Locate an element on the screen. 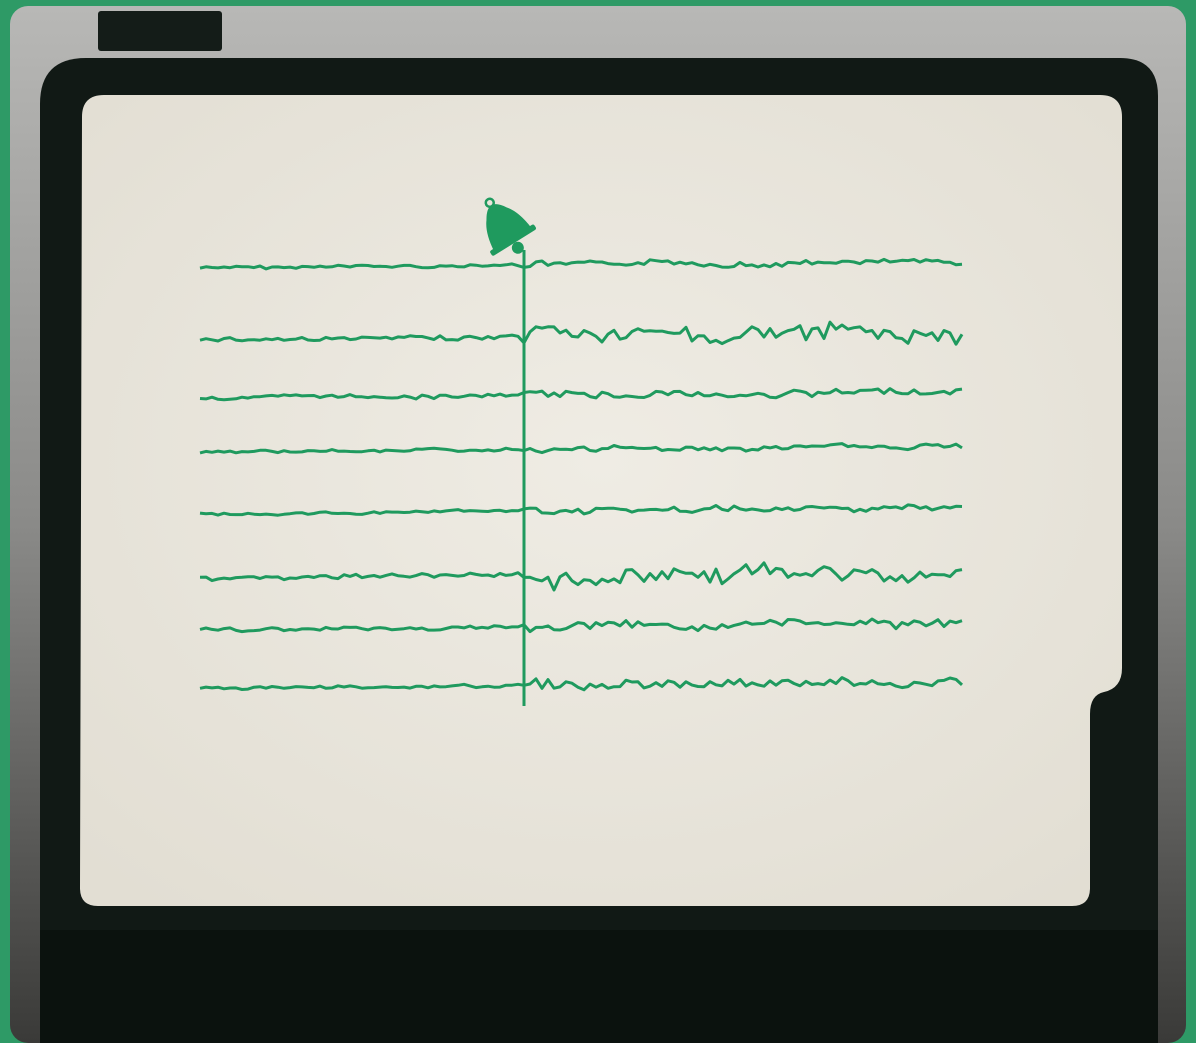 This screenshot has height=1043, width=1196. bezel-bottom is located at coordinates (599, 986).